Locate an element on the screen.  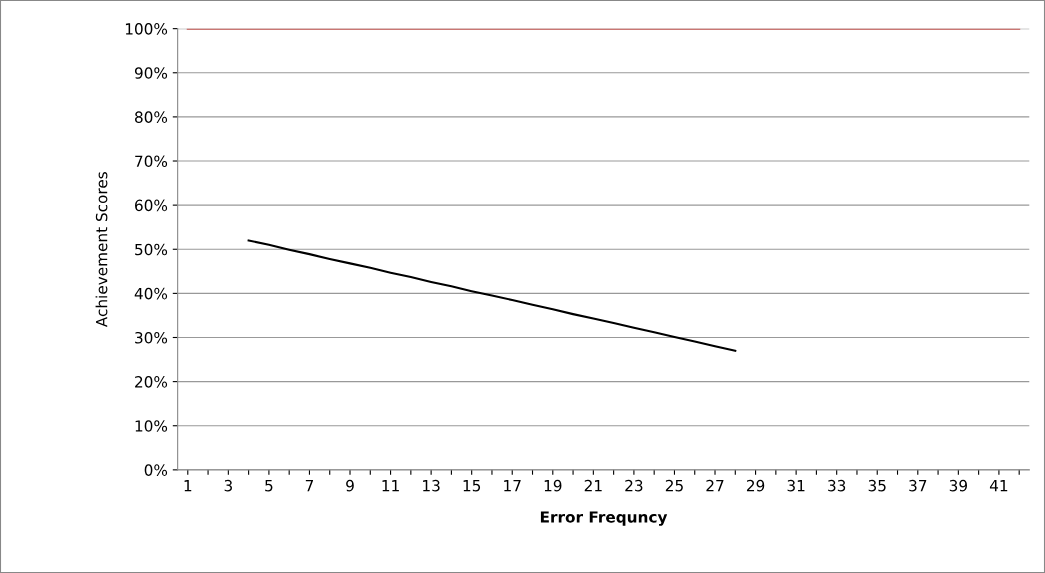
x-tick-label: 15 is located at coordinates (472, 486).